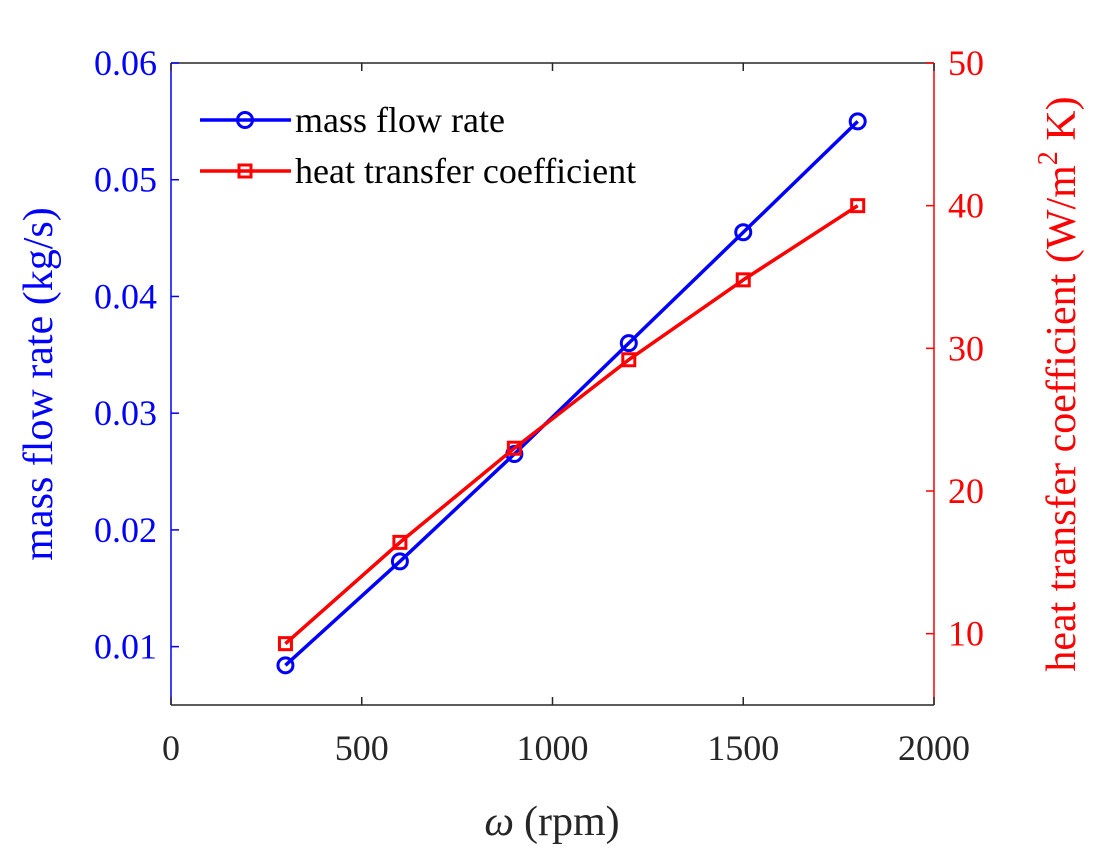 The image size is (1093, 851). What do you see at coordinates (125, 413) in the screenshot?
I see `left-y-tick-label: 0.03` at bounding box center [125, 413].